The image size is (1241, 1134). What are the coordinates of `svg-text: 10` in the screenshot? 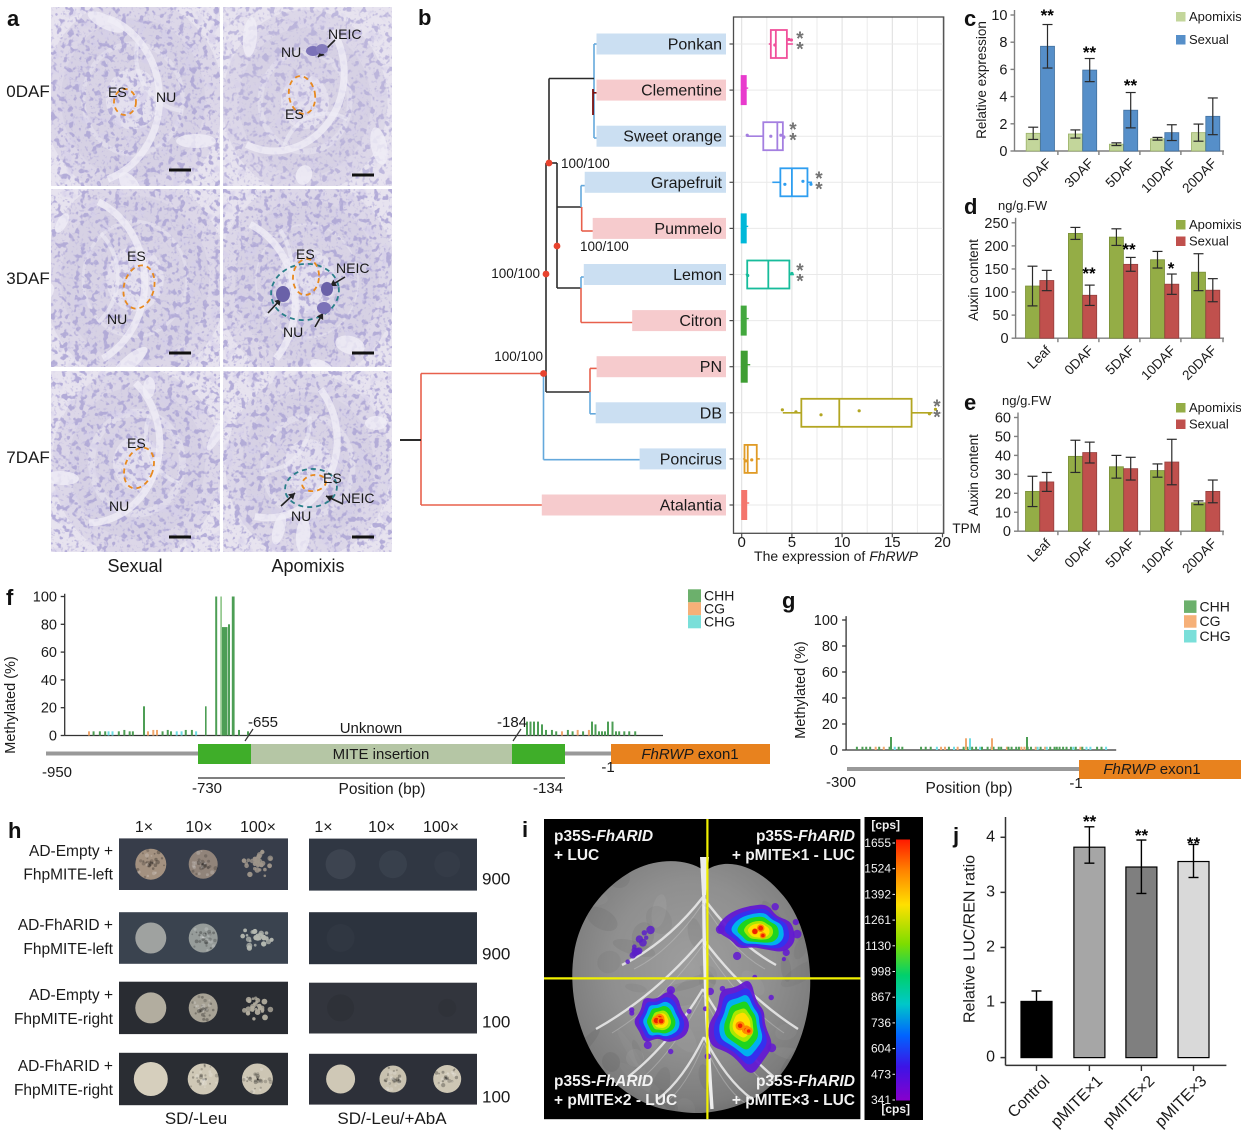 It's located at (1003, 513).